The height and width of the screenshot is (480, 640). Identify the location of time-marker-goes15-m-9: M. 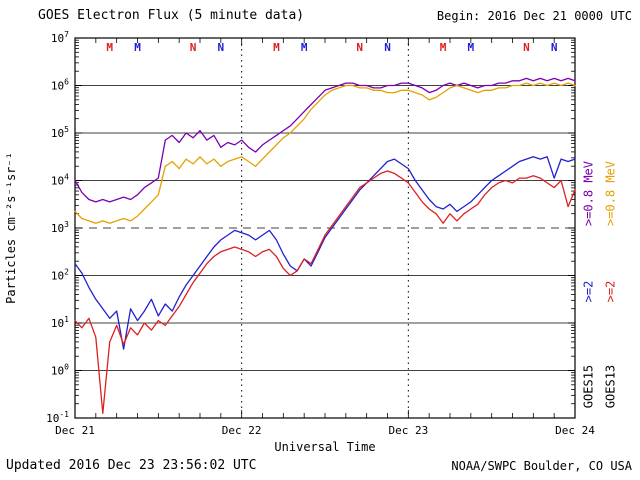
(137, 47).